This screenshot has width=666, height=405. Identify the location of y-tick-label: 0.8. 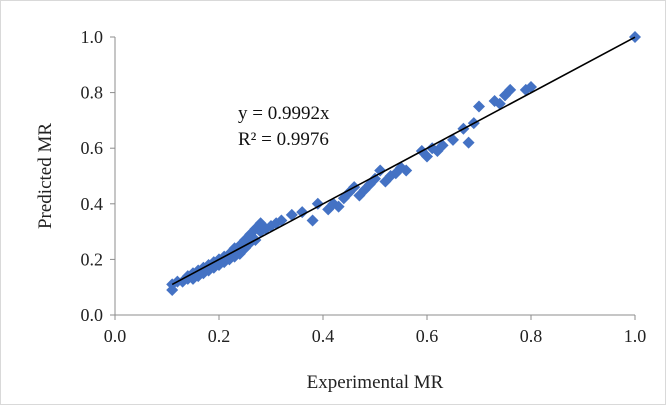
(92, 93).